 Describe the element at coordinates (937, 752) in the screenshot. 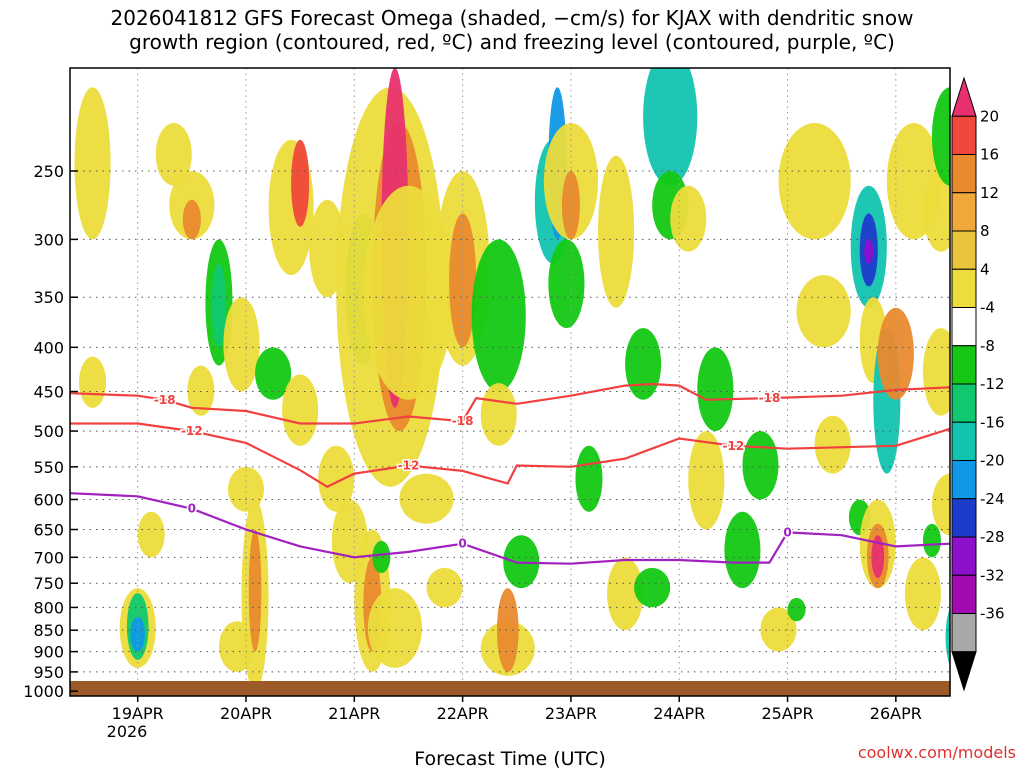

I see `credit-text: coolwx.com/models` at that location.